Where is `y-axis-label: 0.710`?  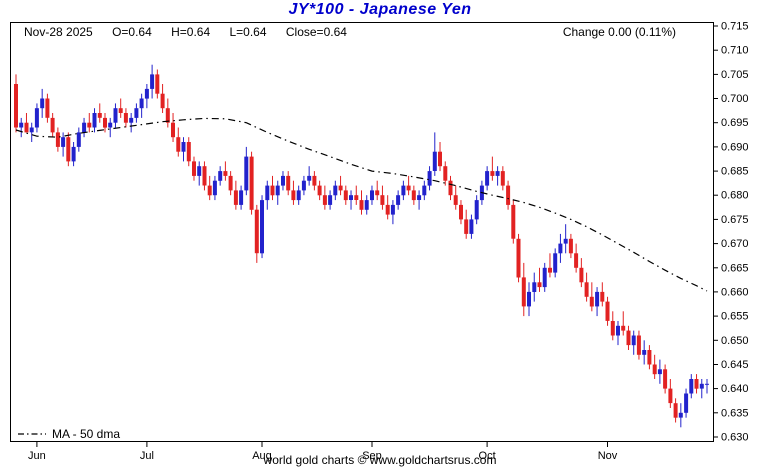 y-axis-label: 0.710 is located at coordinates (735, 51).